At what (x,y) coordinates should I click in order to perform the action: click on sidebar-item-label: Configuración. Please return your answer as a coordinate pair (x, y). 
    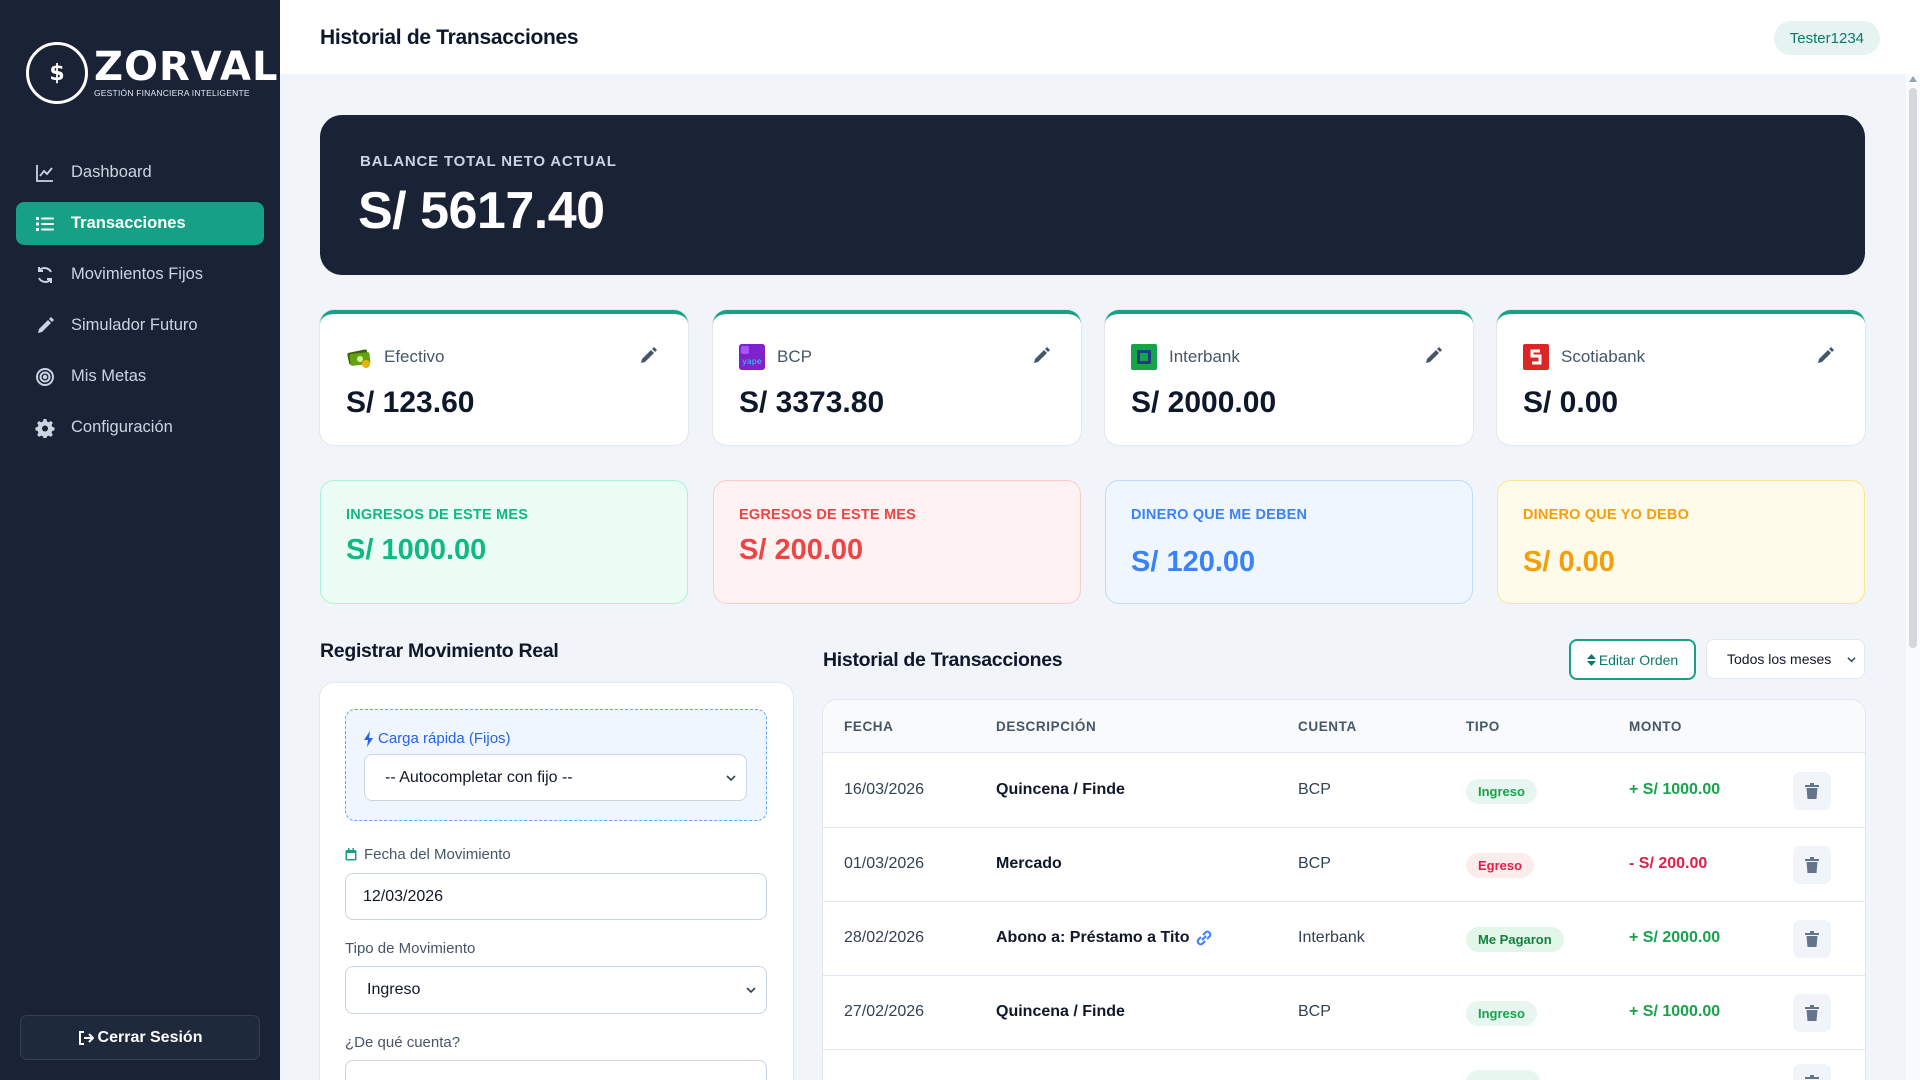
    Looking at the image, I should click on (122, 427).